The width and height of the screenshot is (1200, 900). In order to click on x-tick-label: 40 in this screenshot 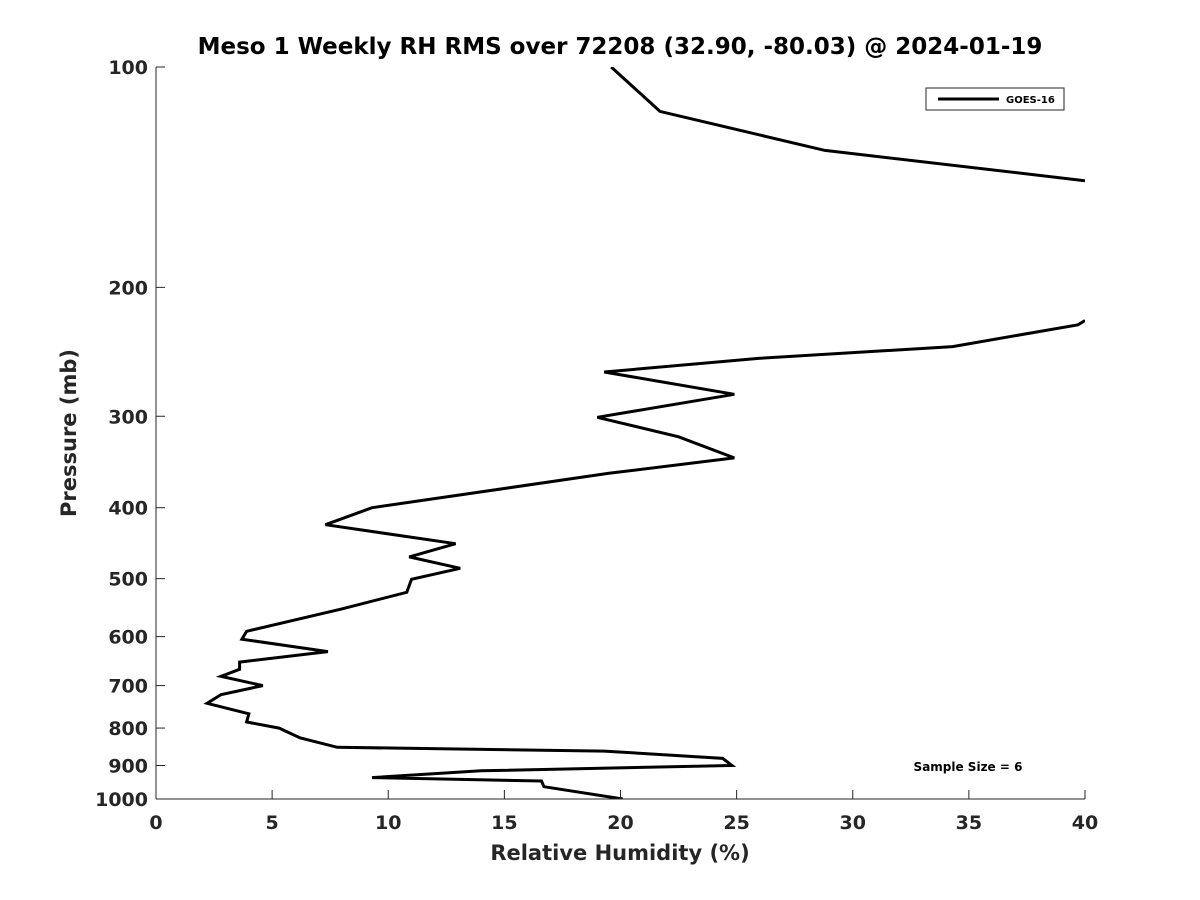, I will do `click(1085, 823)`.